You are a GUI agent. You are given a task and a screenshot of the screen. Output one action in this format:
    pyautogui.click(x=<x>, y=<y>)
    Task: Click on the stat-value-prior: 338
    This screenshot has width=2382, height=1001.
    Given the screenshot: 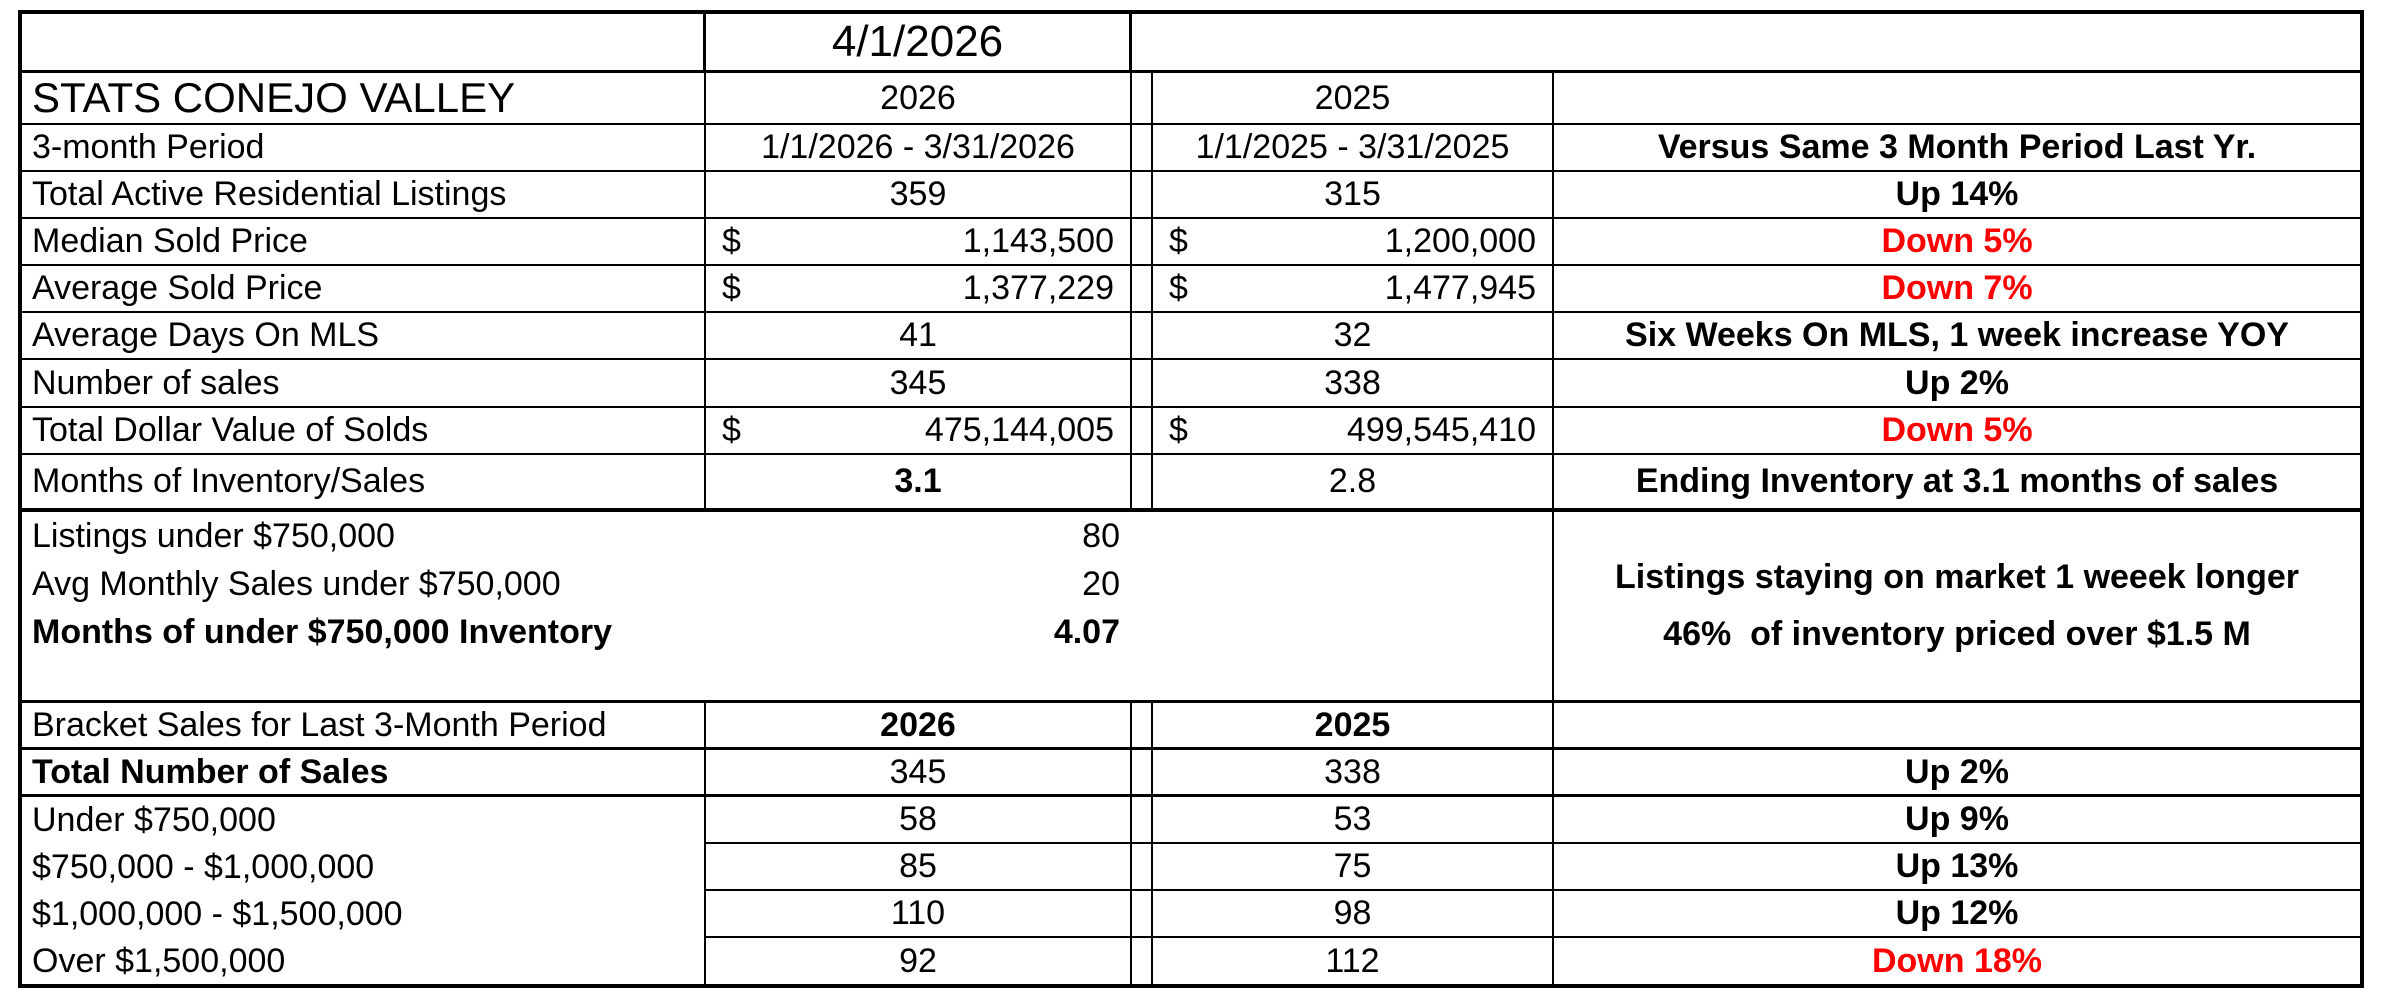 What is the action you would take?
    pyautogui.click(x=1353, y=384)
    